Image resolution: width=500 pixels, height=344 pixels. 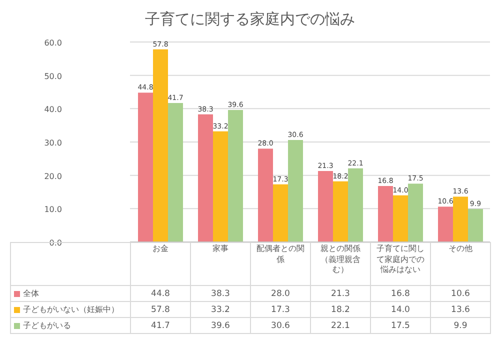 I want to click on data-label: 57.8, so click(x=160, y=310).